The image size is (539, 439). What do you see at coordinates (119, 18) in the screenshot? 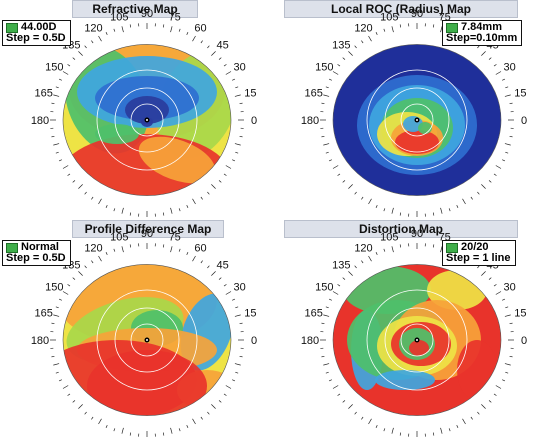
I see `angle-label: 105` at bounding box center [119, 18].